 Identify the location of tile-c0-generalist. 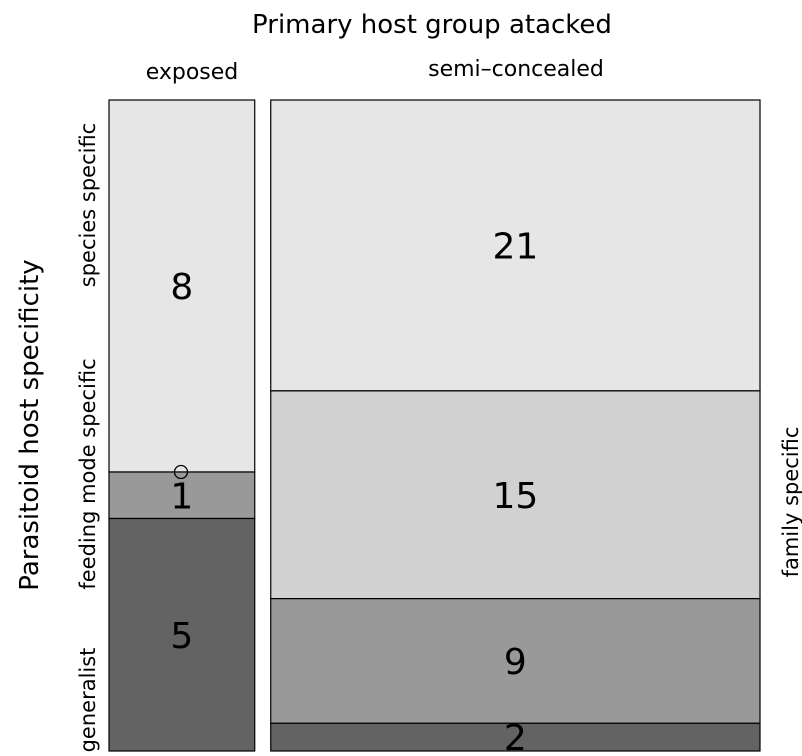
(182, 634).